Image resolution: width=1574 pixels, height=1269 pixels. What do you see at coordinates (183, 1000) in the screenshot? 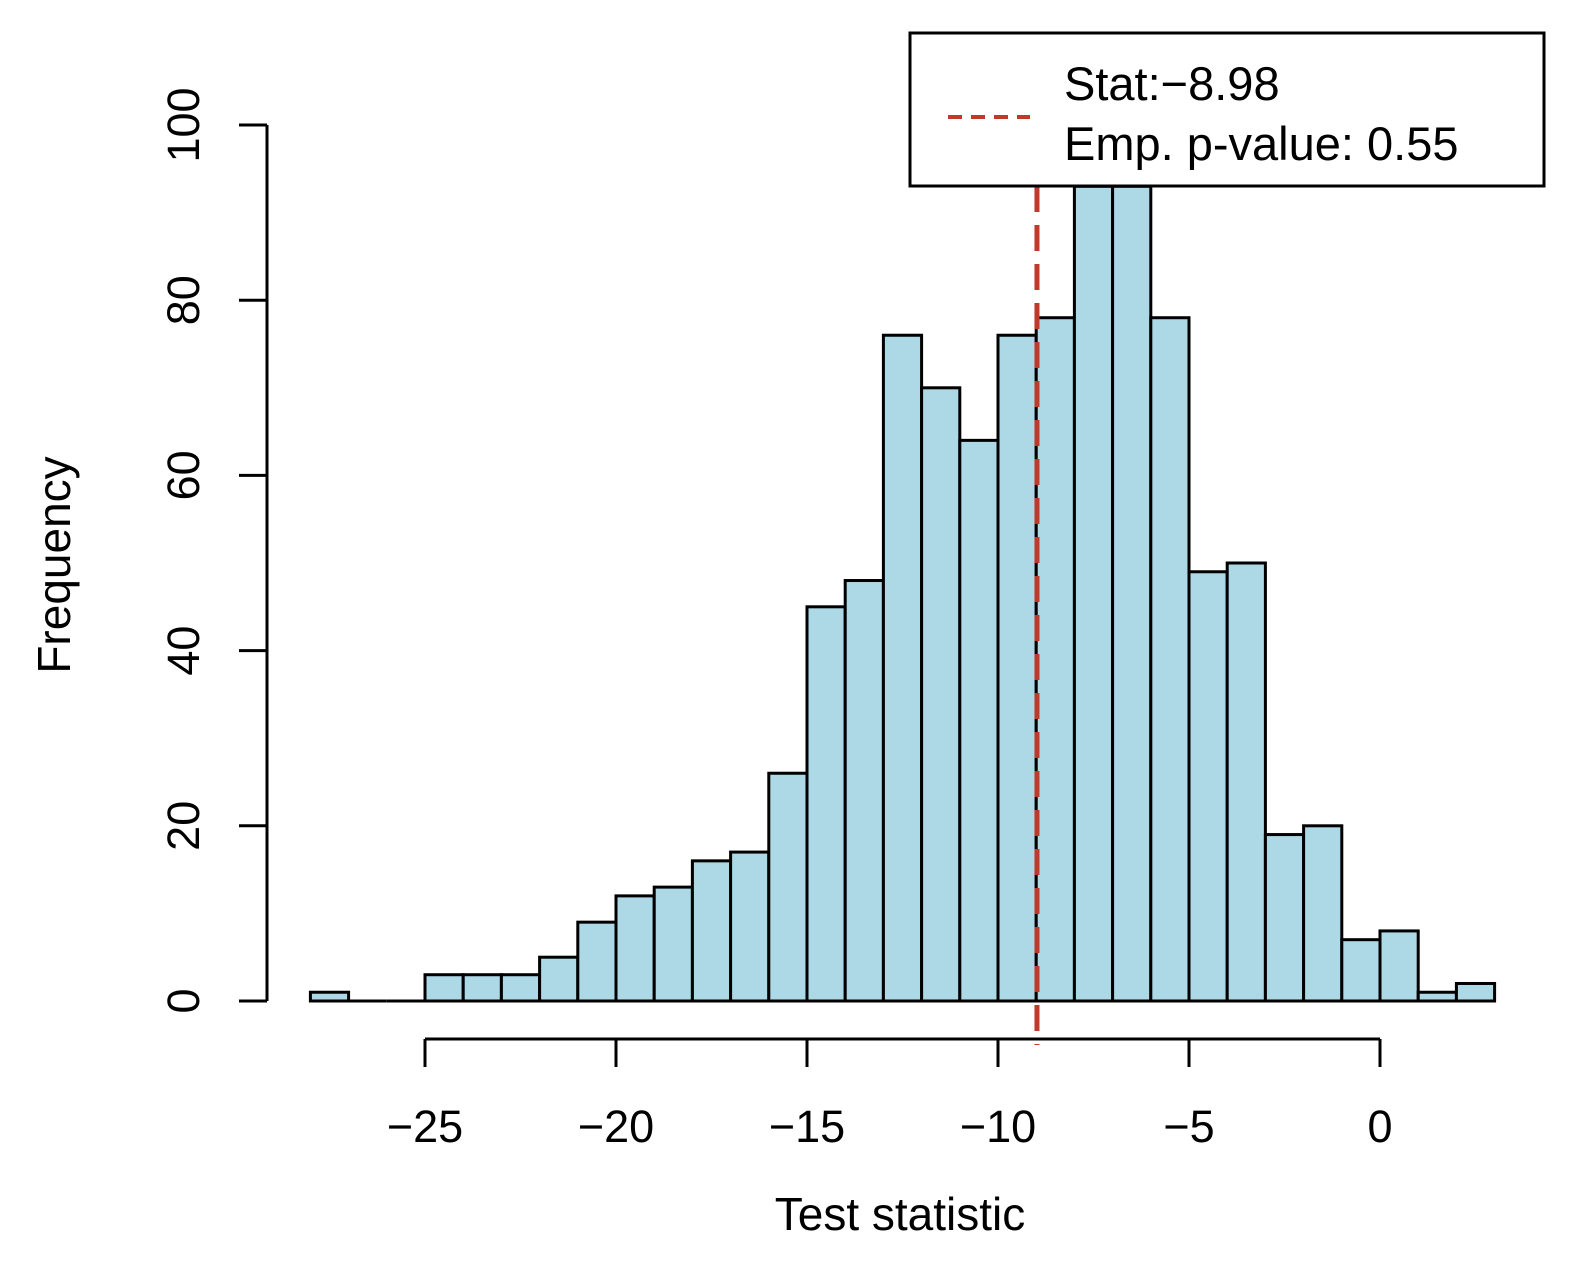
I see `y-tick-label: 0` at bounding box center [183, 1000].